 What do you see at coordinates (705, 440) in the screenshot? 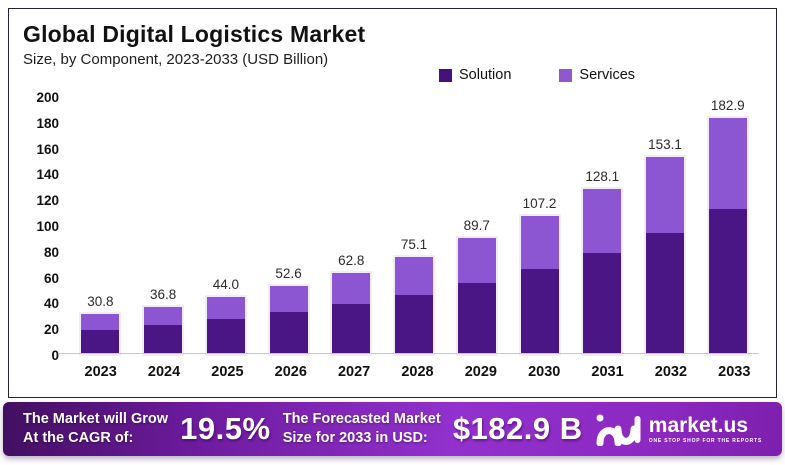
I see `market-us-logo-tagline: ONE STOP SHOP FOR THE REPORTS` at bounding box center [705, 440].